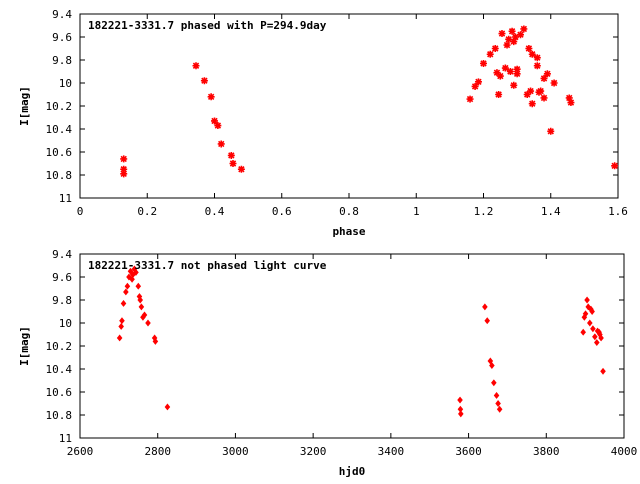 This screenshot has height=484, width=640. What do you see at coordinates (484, 211) in the screenshot?
I see `x-tick-label: 1.2` at bounding box center [484, 211].